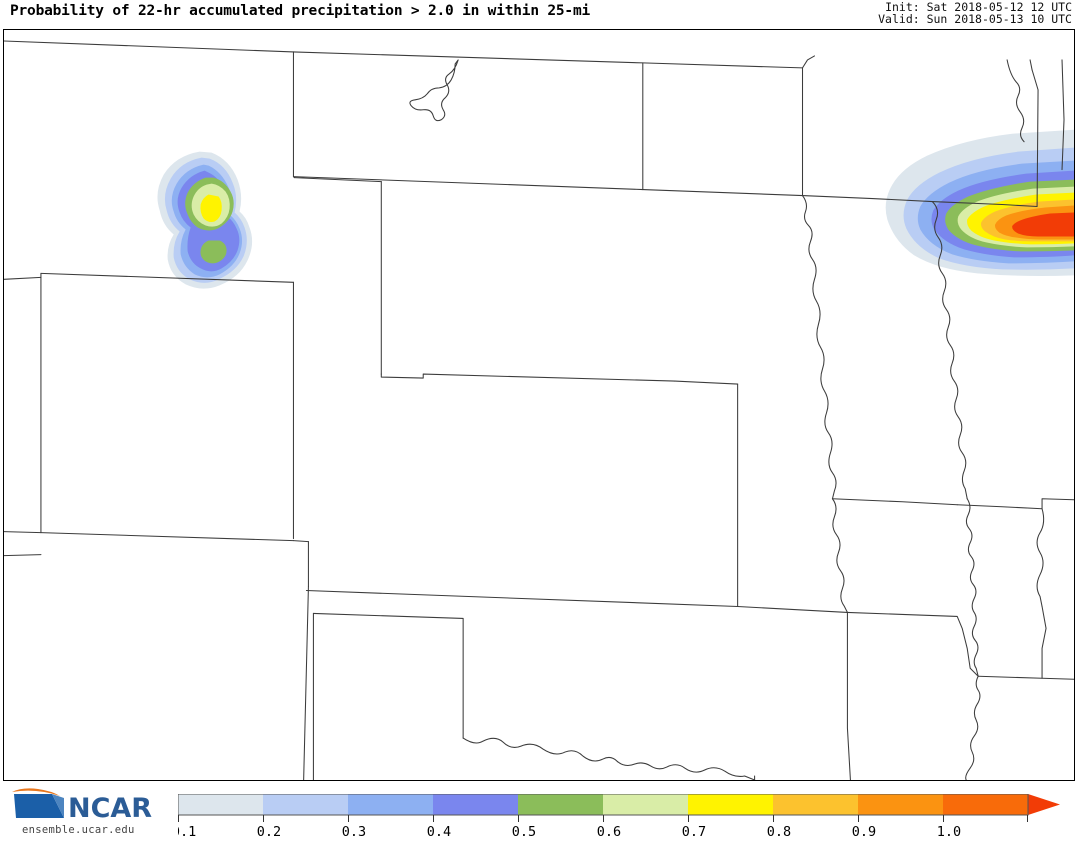 This screenshot has width=1080, height=842. I want to click on border-wi-north, so click(984, 204).